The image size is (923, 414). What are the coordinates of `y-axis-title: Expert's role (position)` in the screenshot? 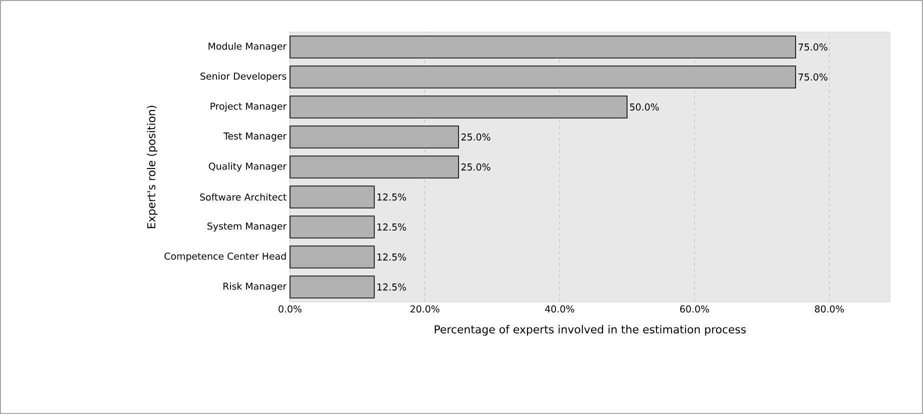 It's located at (152, 167).